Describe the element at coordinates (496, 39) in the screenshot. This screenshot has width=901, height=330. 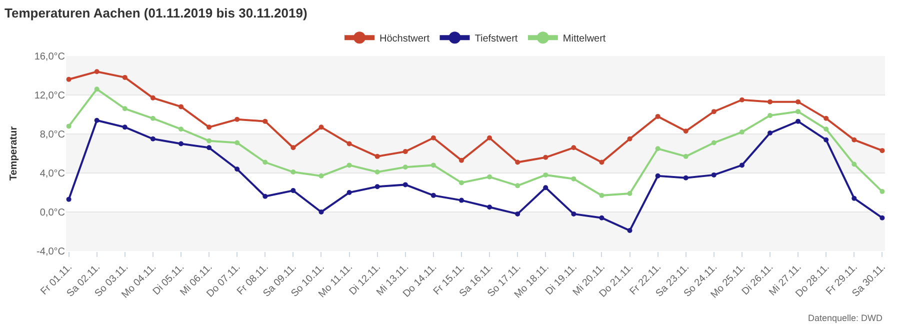
I see `legend-label: Tiefstwert` at that location.